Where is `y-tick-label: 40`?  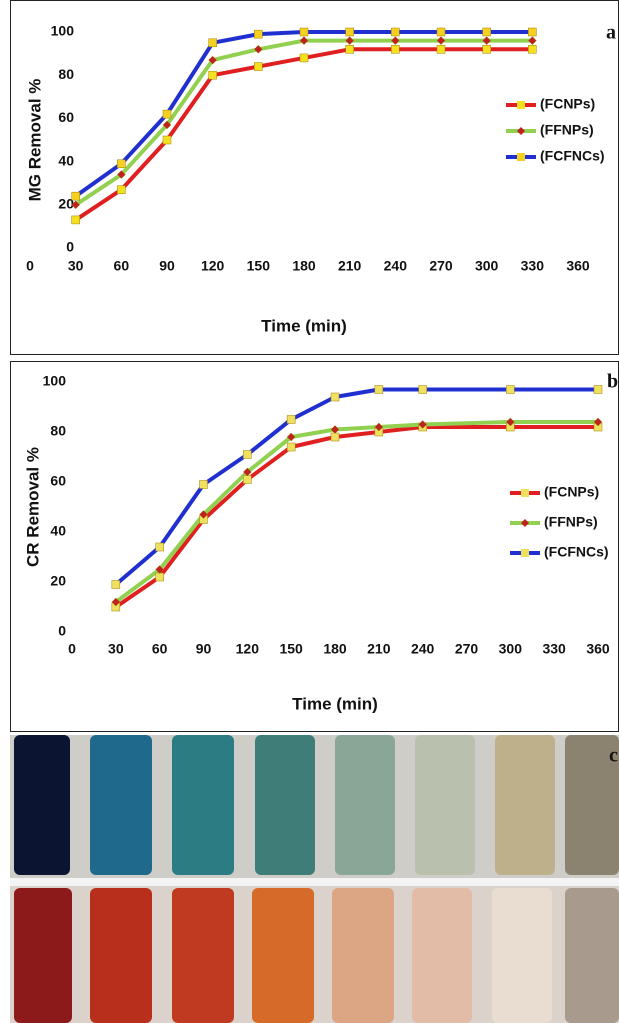 y-tick-label: 40 is located at coordinates (66, 160).